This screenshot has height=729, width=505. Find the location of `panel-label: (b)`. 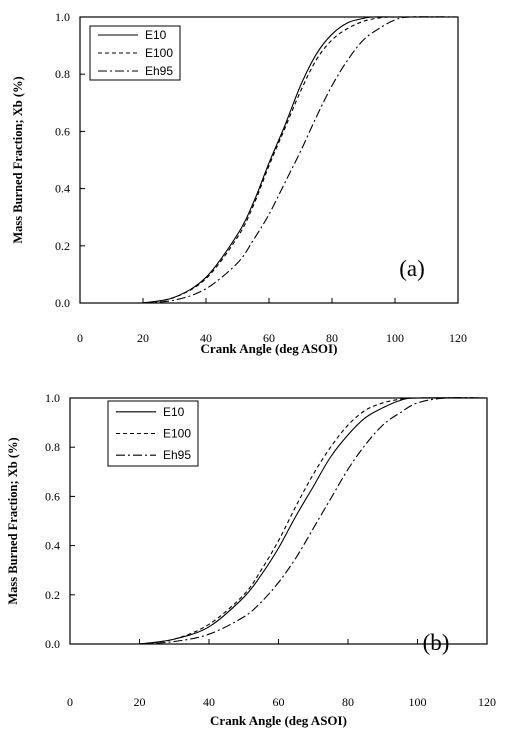

panel-label: (b) is located at coordinates (436, 642).